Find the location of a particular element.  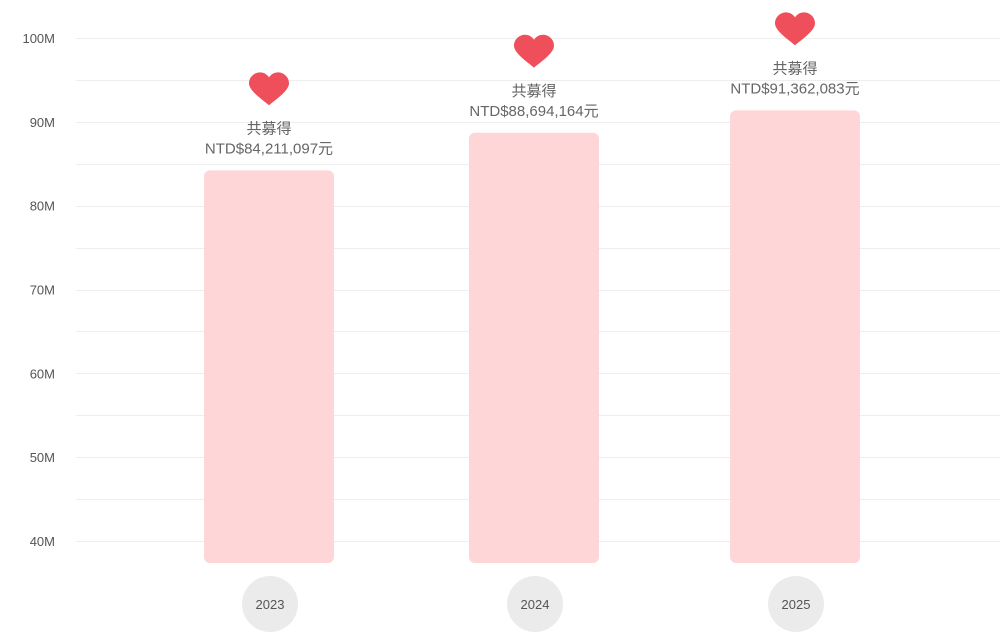

bar-2023 is located at coordinates (269, 366).